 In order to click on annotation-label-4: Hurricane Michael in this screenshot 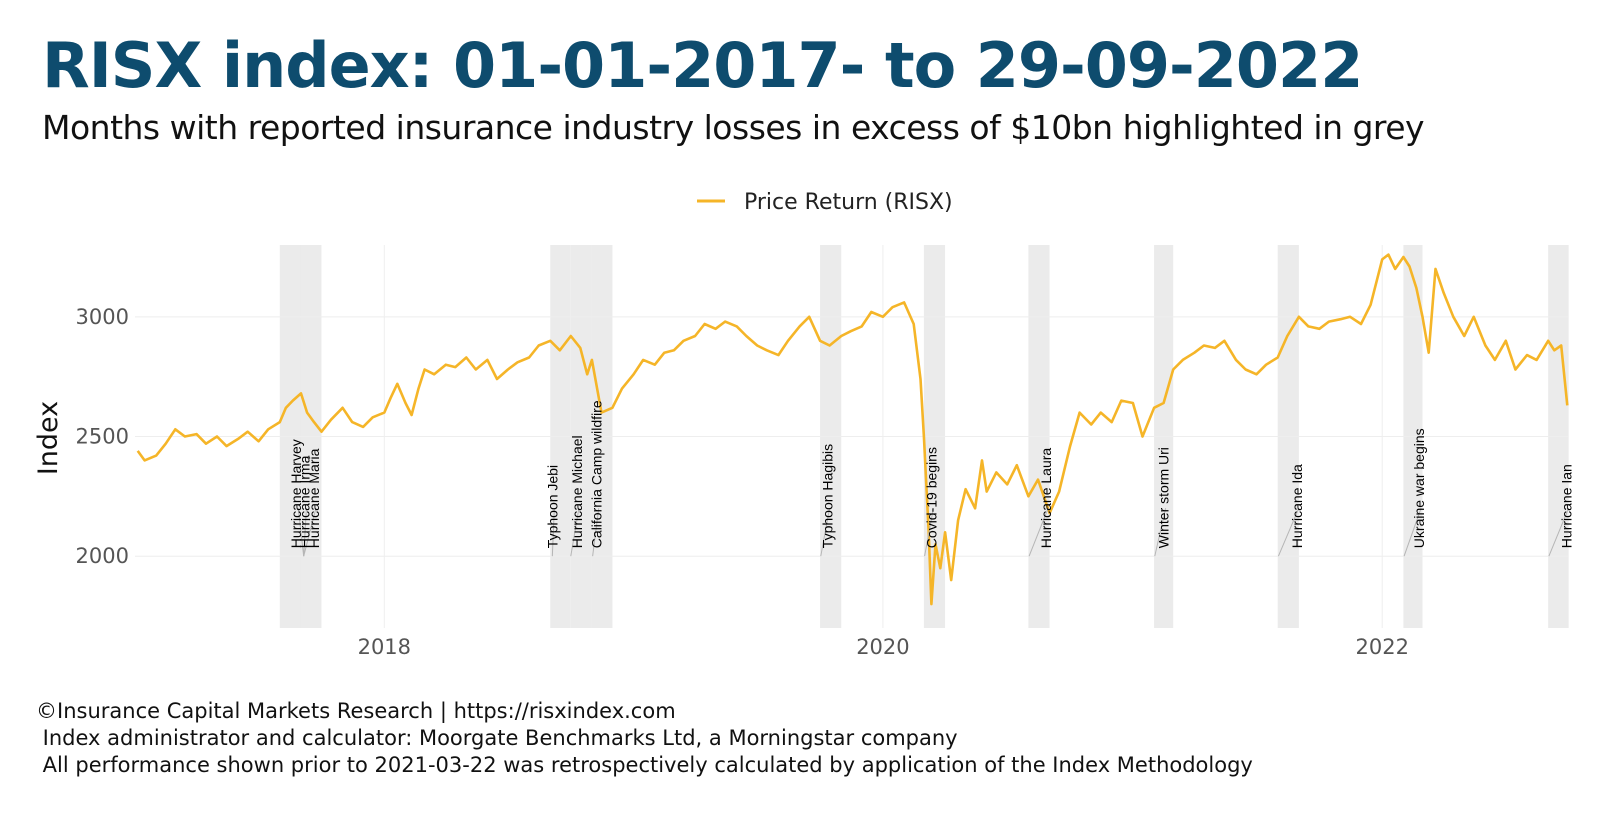, I will do `click(577, 491)`.